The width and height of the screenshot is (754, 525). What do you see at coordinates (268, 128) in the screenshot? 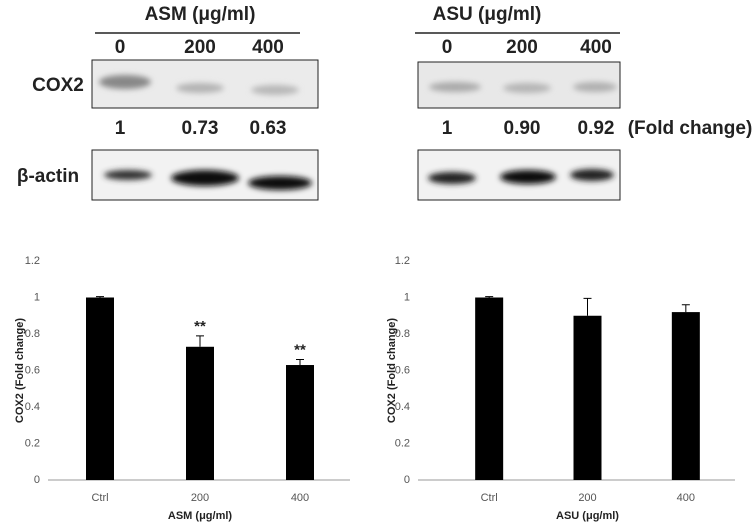
I see `fold-change: 0.63` at bounding box center [268, 128].